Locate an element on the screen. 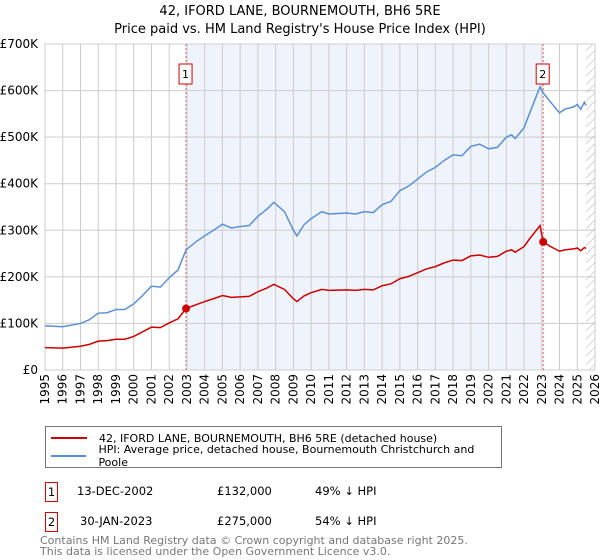 The image size is (600, 560). x-tick-label: 2017 is located at coordinates (435, 389).